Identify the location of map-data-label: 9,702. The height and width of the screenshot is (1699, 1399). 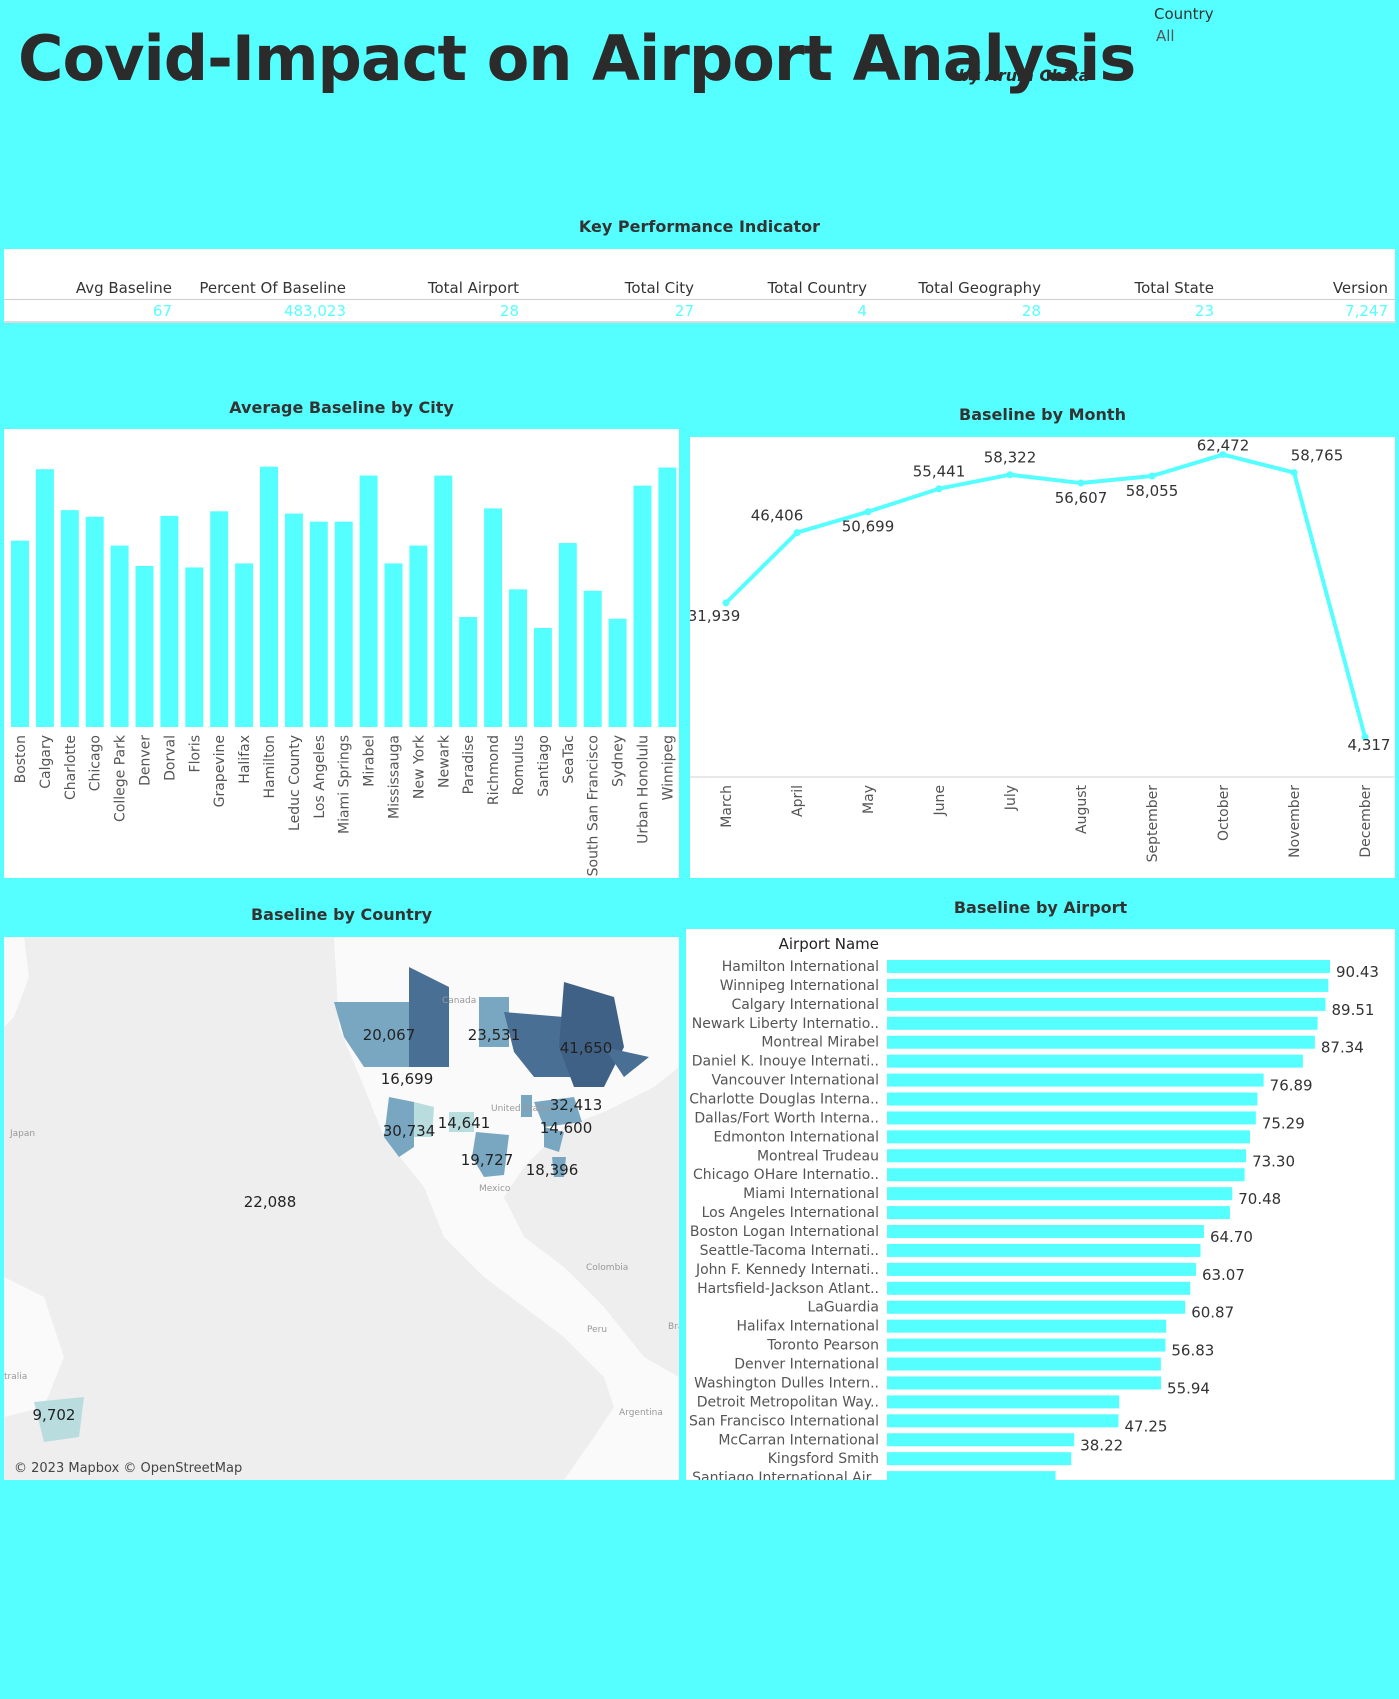
(54, 1415).